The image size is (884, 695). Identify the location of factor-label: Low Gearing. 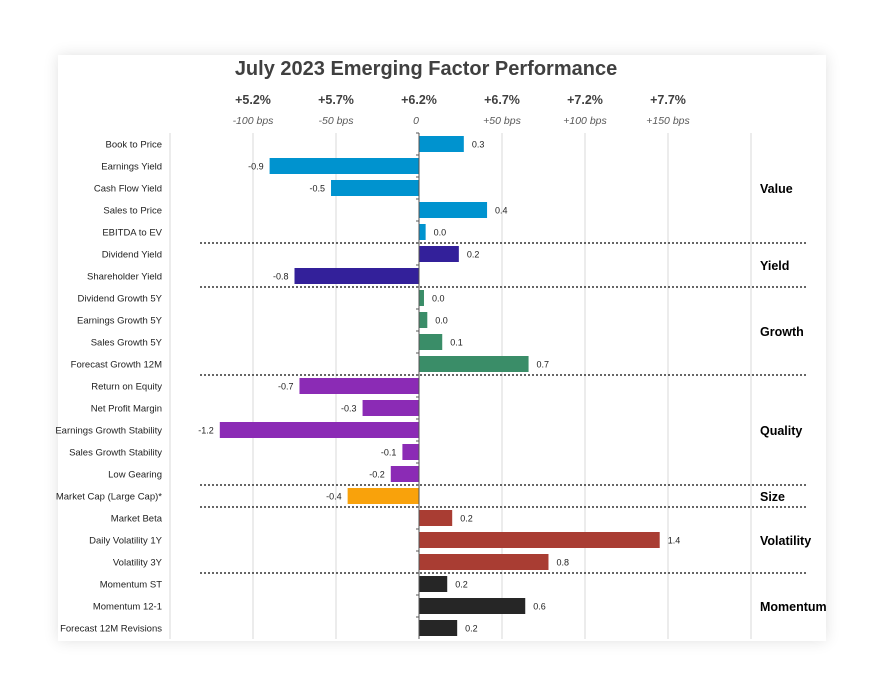
(135, 475).